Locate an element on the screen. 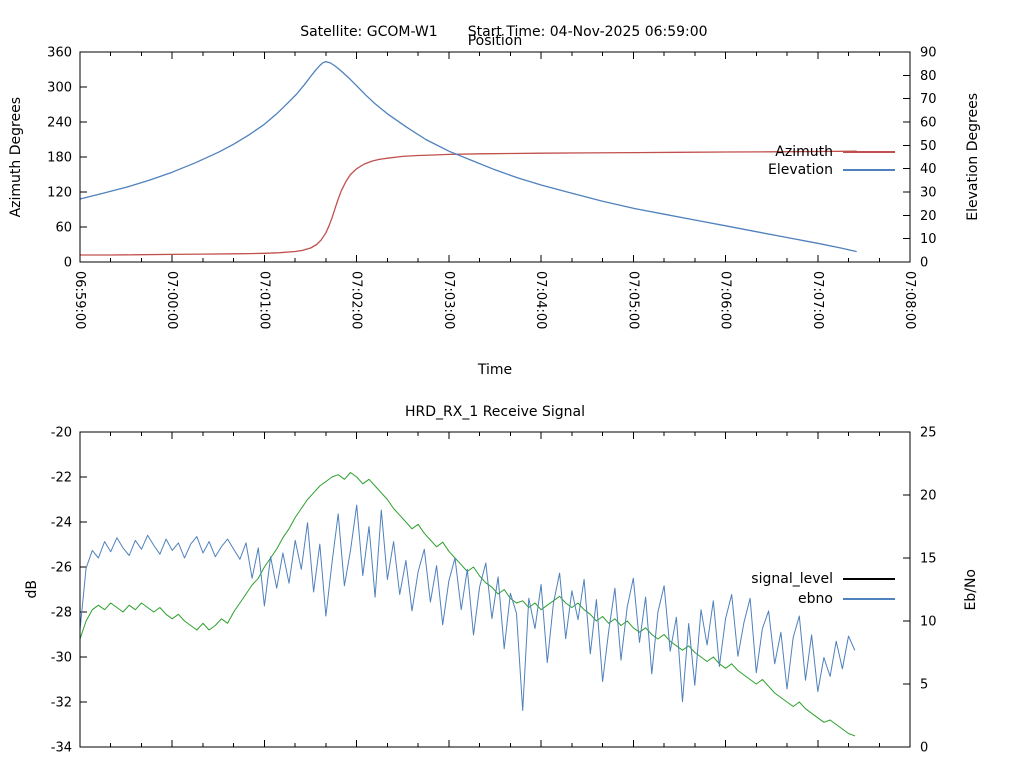 Image resolution: width=1024 pixels, height=768 pixels. time-axis-label: Time is located at coordinates (495, 370).